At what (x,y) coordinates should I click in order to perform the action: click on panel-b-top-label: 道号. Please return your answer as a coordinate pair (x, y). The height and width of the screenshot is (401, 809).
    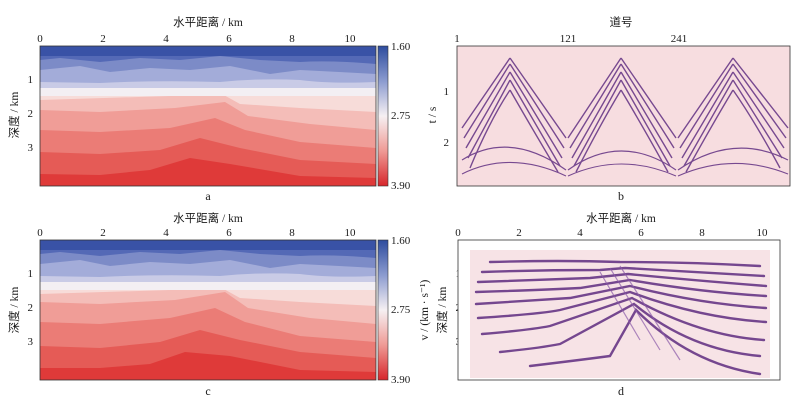
    Looking at the image, I should click on (621, 22).